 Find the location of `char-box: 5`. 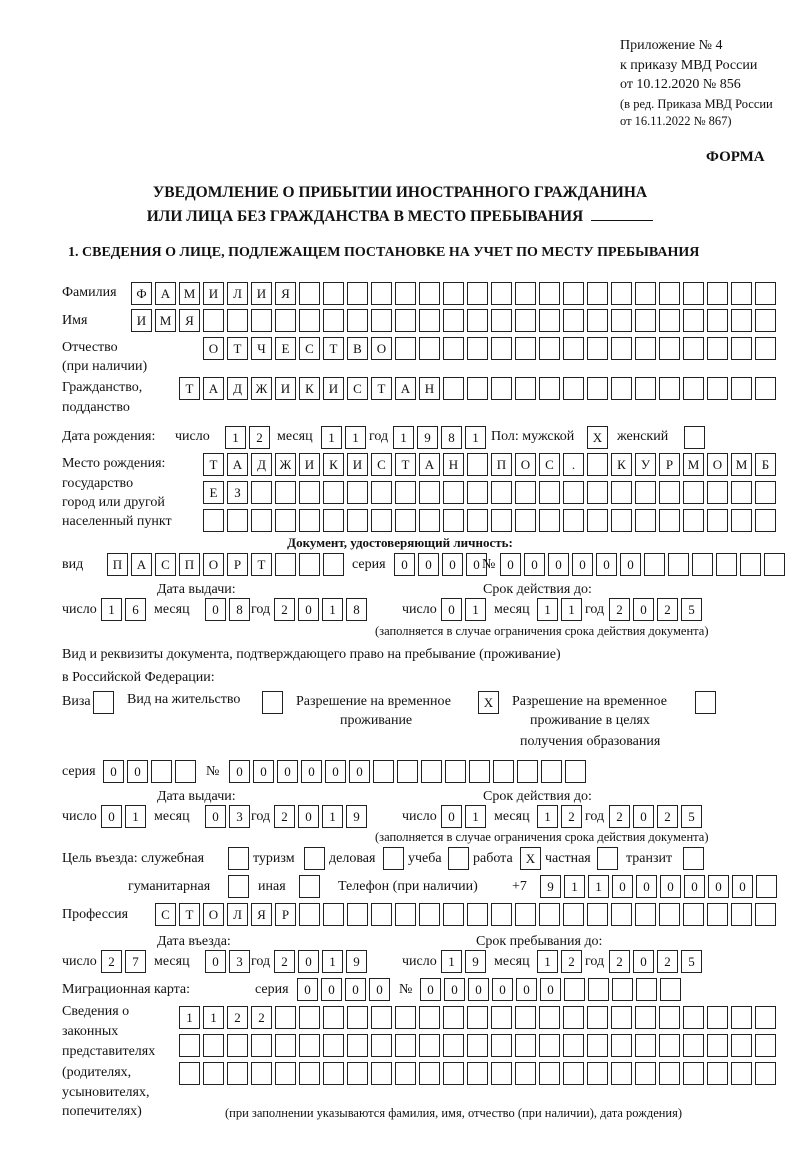

char-box: 5 is located at coordinates (691, 816).